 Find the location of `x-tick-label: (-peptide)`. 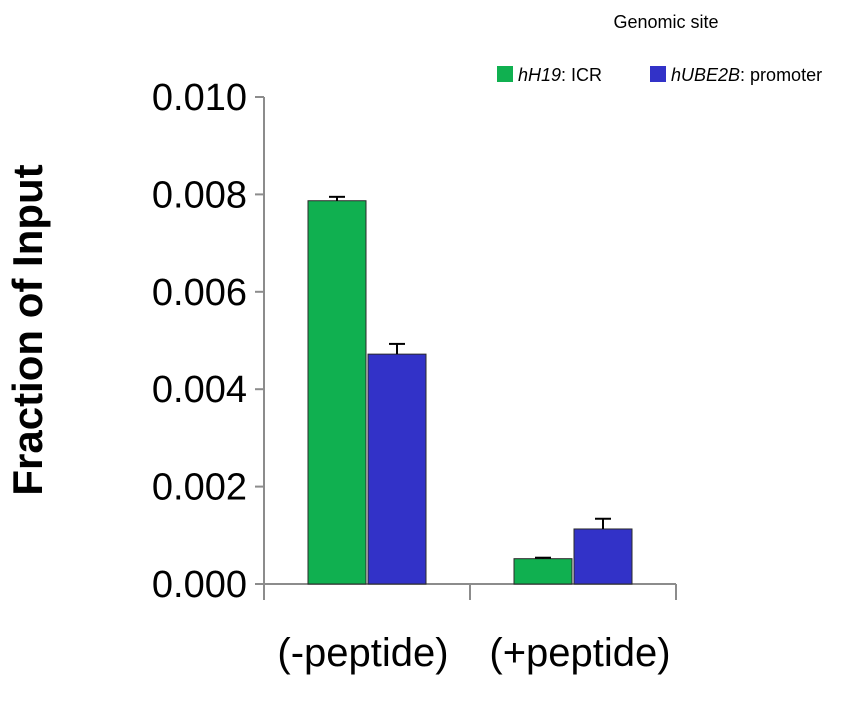

x-tick-label: (-peptide) is located at coordinates (362, 653).